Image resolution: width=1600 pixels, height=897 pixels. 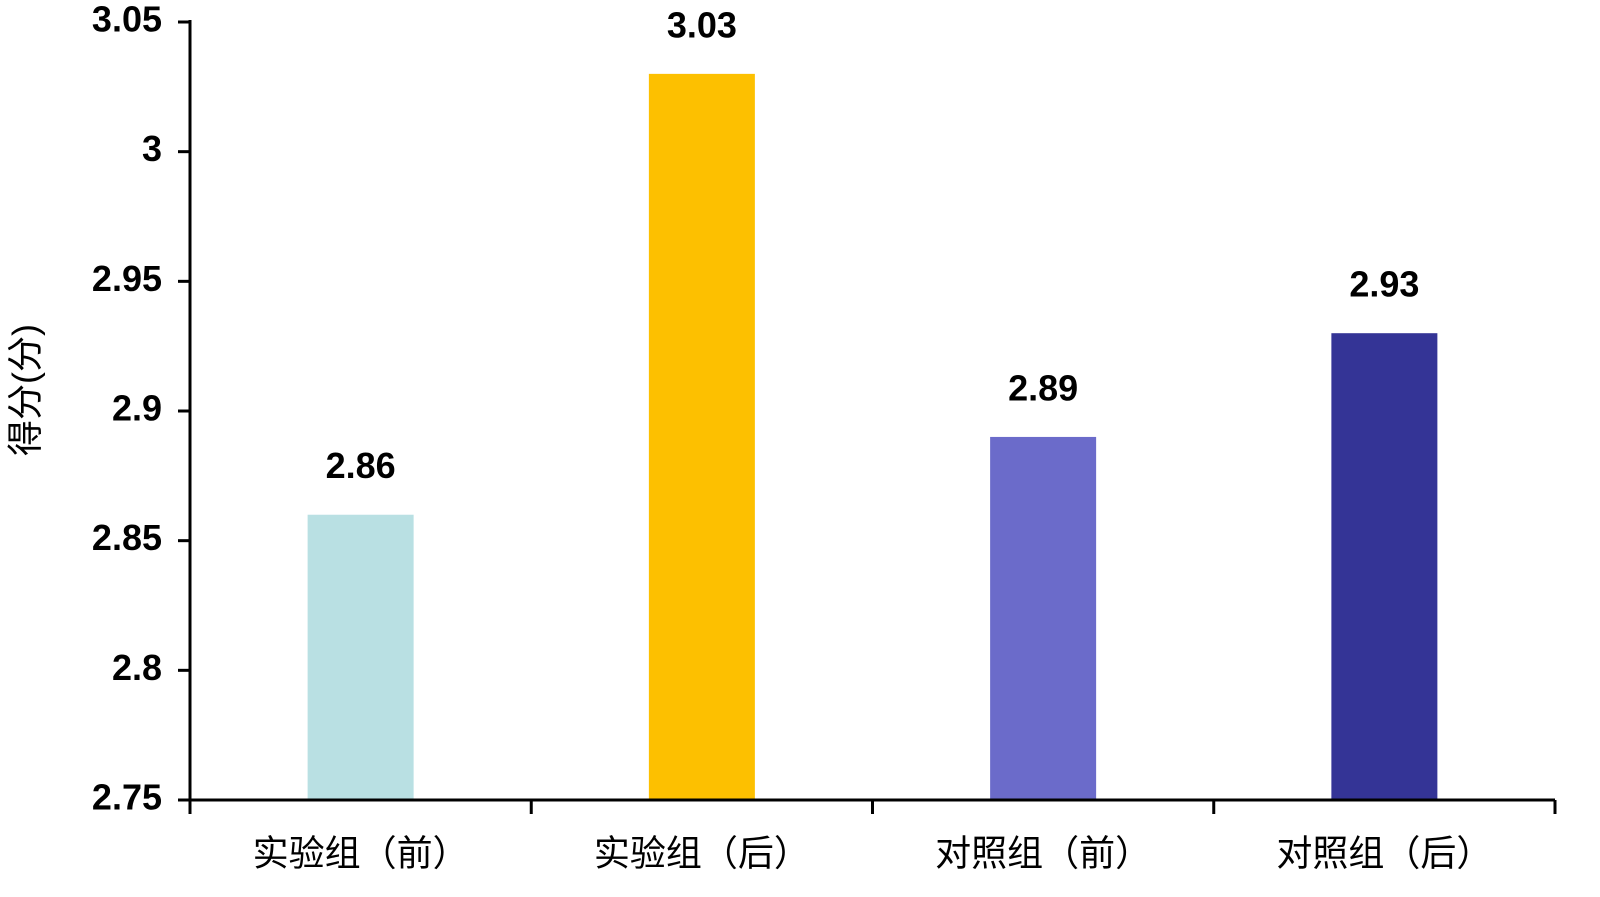 What do you see at coordinates (1384, 284) in the screenshot?
I see `value-label: 2.93` at bounding box center [1384, 284].